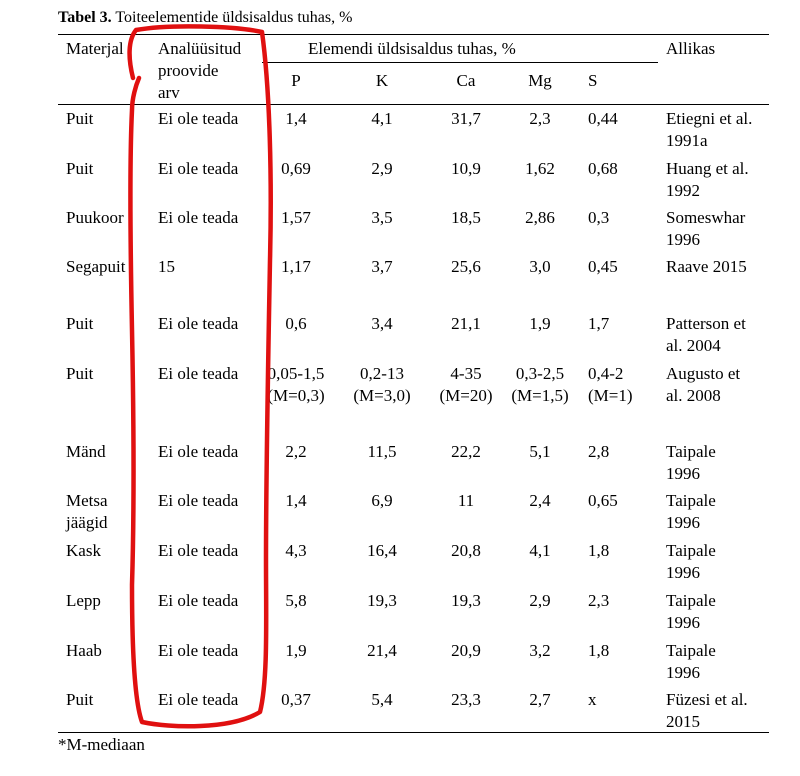  Describe the element at coordinates (413, 104) in the screenshot. I see `header-bottom-rule` at that location.